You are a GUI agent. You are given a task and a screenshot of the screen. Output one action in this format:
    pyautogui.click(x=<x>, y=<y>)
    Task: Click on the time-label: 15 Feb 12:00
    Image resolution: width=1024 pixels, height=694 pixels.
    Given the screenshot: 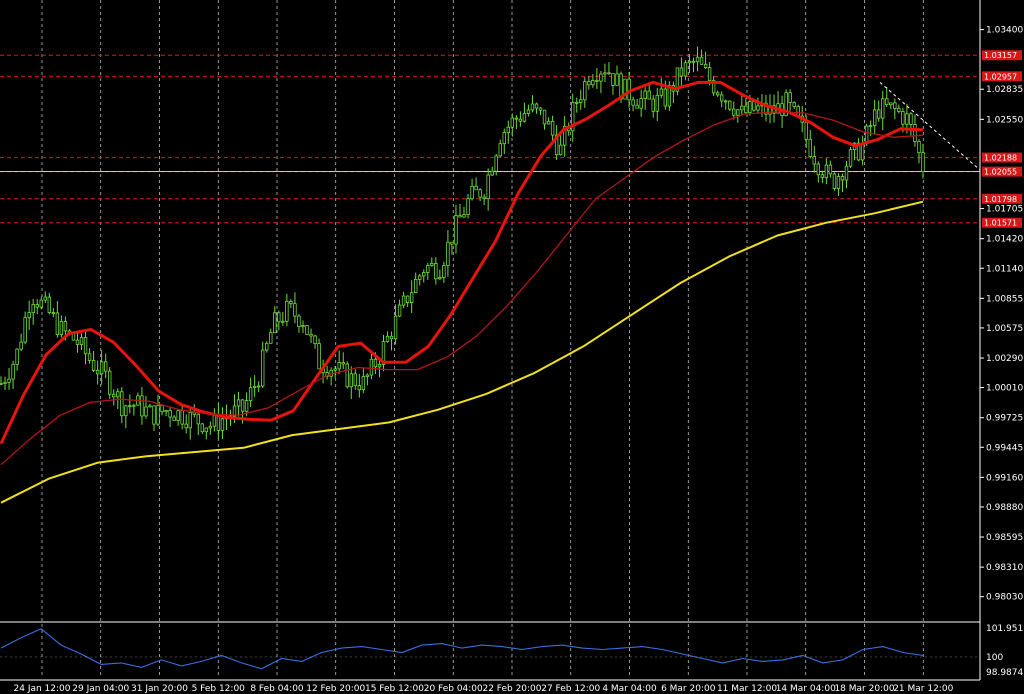 What is the action you would take?
    pyautogui.click(x=394, y=689)
    